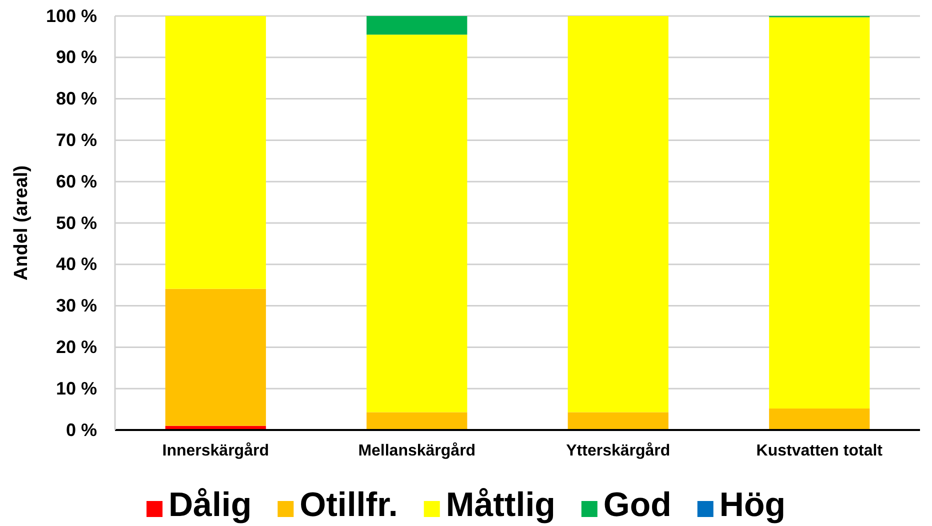  Describe the element at coordinates (76, 388) in the screenshot. I see `y-tick-label: 10 %` at that location.